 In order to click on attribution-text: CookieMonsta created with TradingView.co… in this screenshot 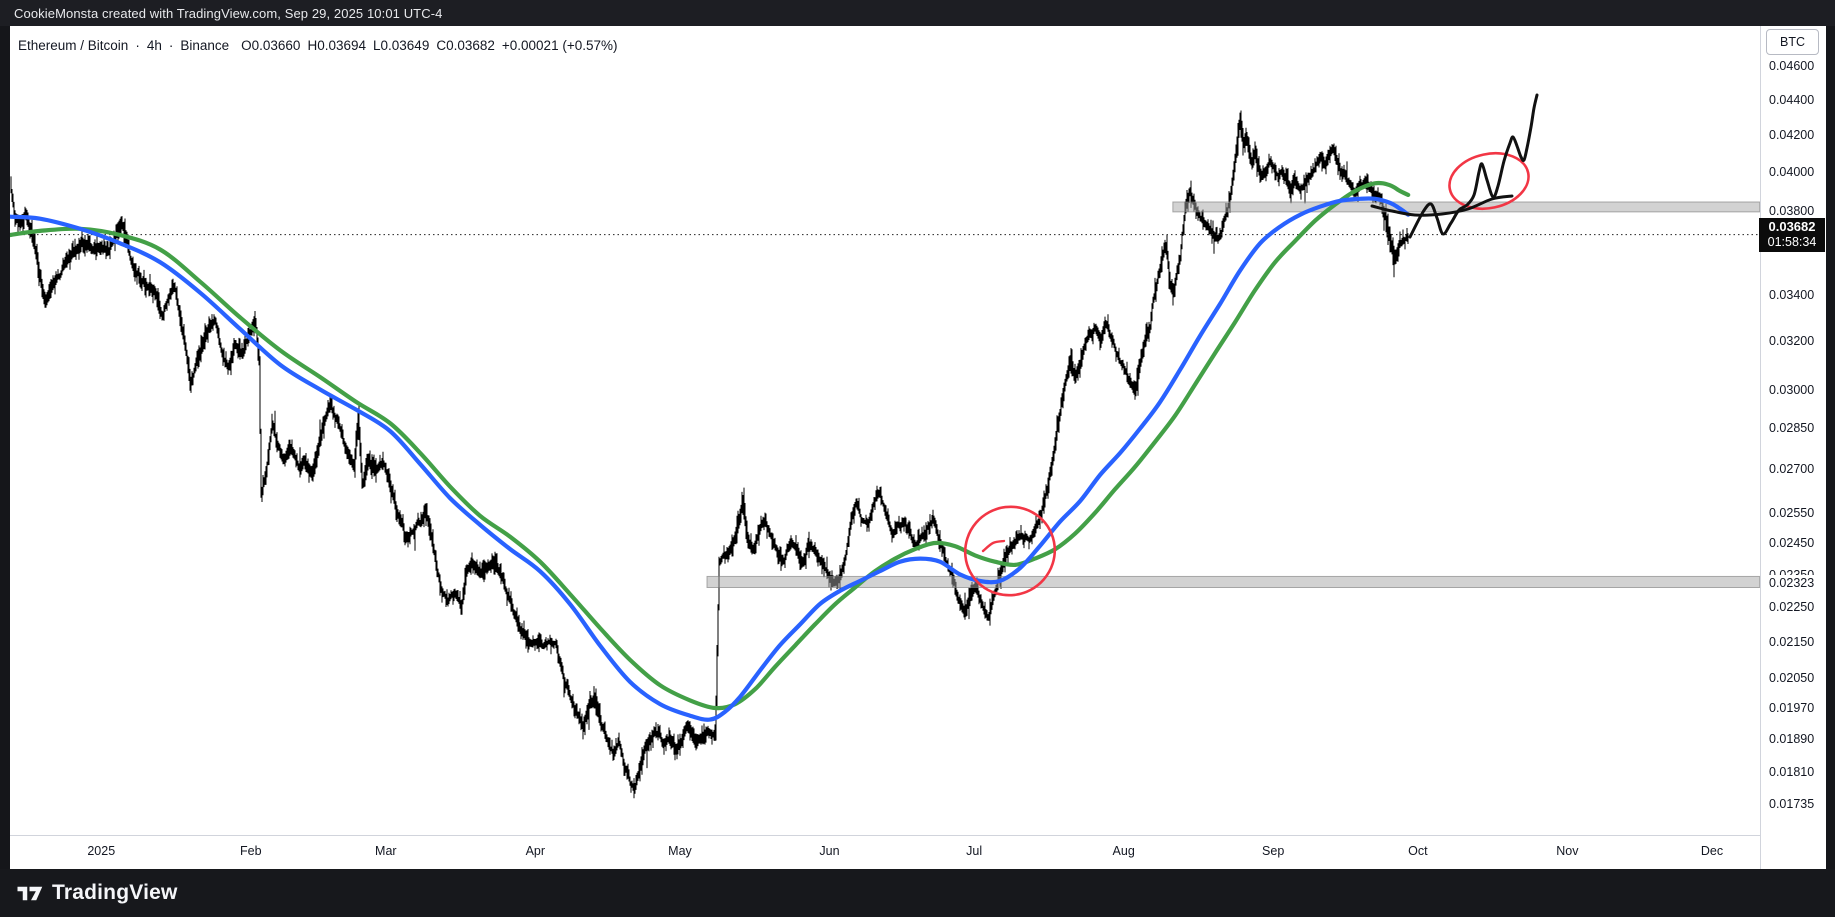, I will do `click(228, 13)`.